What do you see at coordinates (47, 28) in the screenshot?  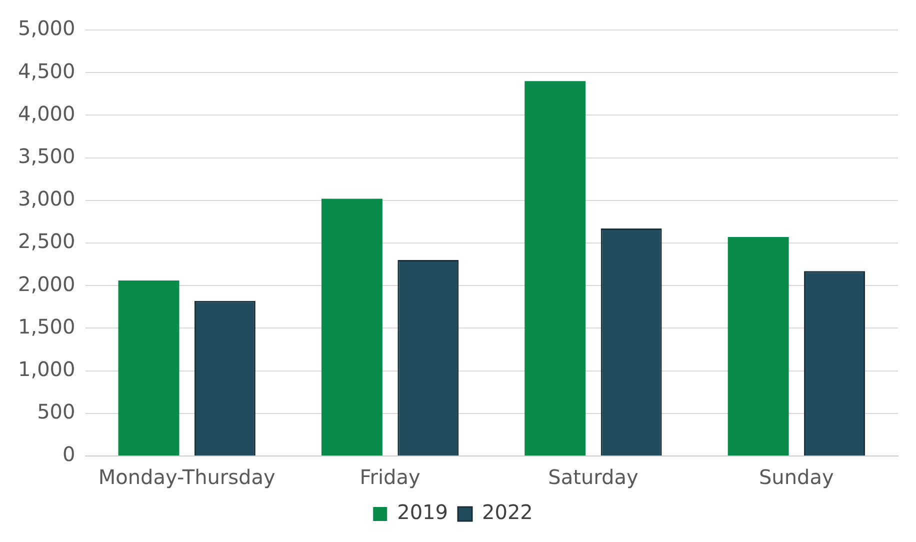 I see `y-tick-label: 5,000` at bounding box center [47, 28].